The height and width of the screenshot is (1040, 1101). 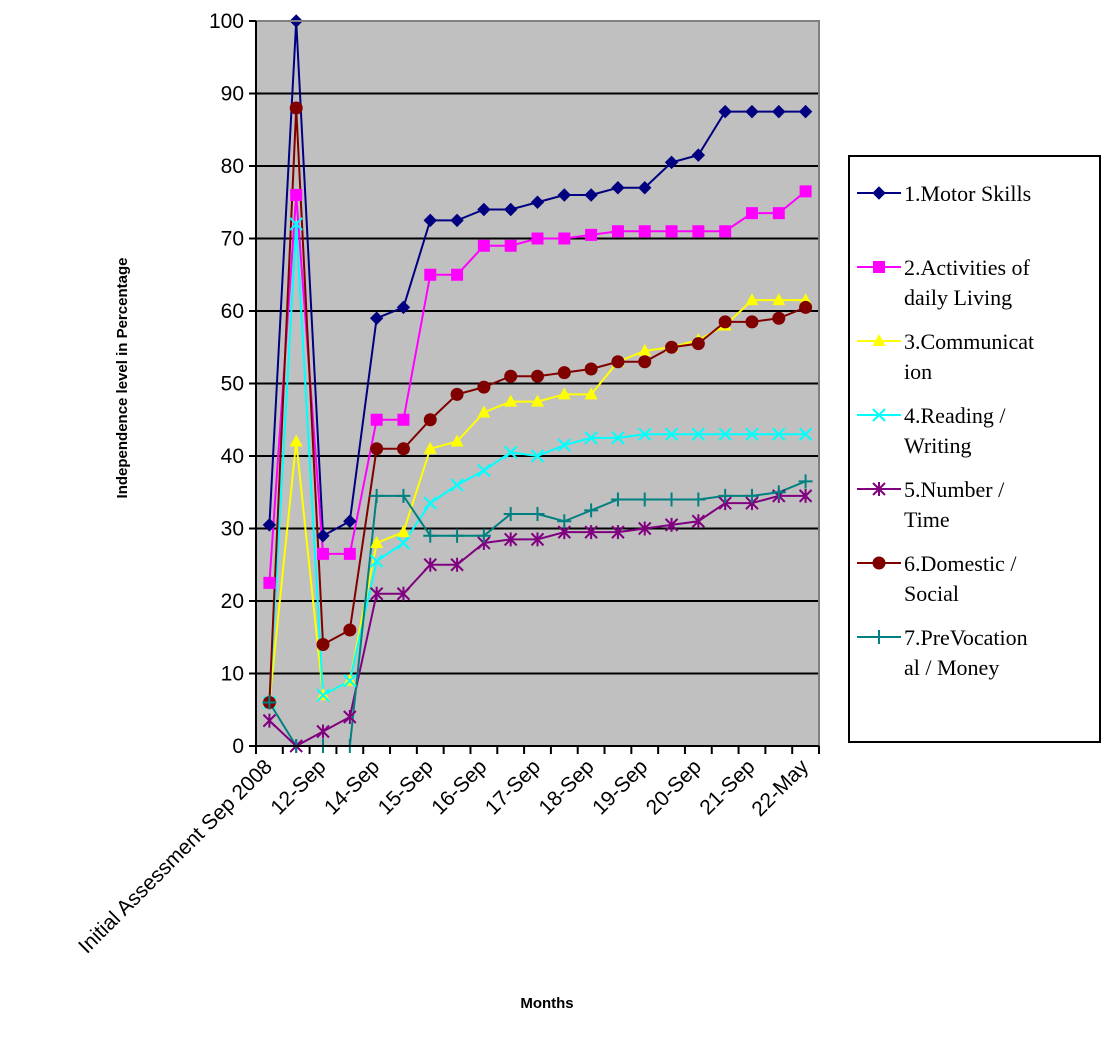 What do you see at coordinates (969, 341) in the screenshot?
I see `legend-label: 3.Communicat` at bounding box center [969, 341].